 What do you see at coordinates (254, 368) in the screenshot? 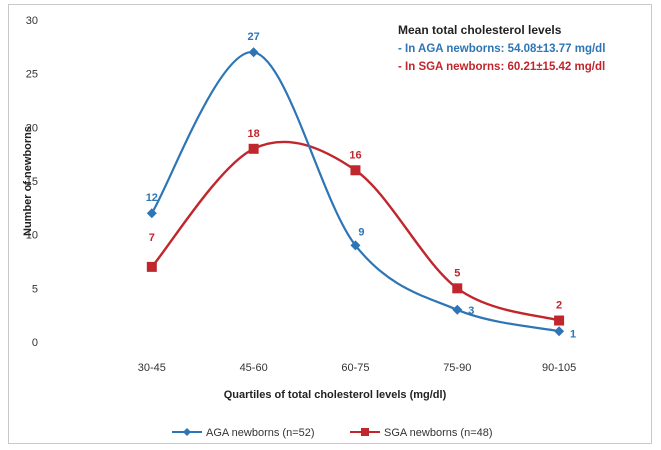
I see `x-tick-label: 45-60` at bounding box center [254, 368].